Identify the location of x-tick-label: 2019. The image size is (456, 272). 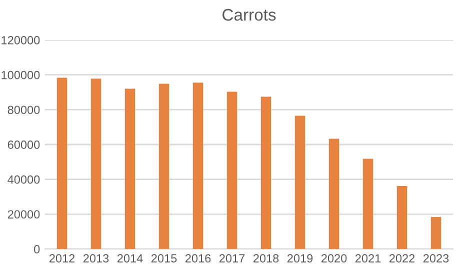
(300, 258).